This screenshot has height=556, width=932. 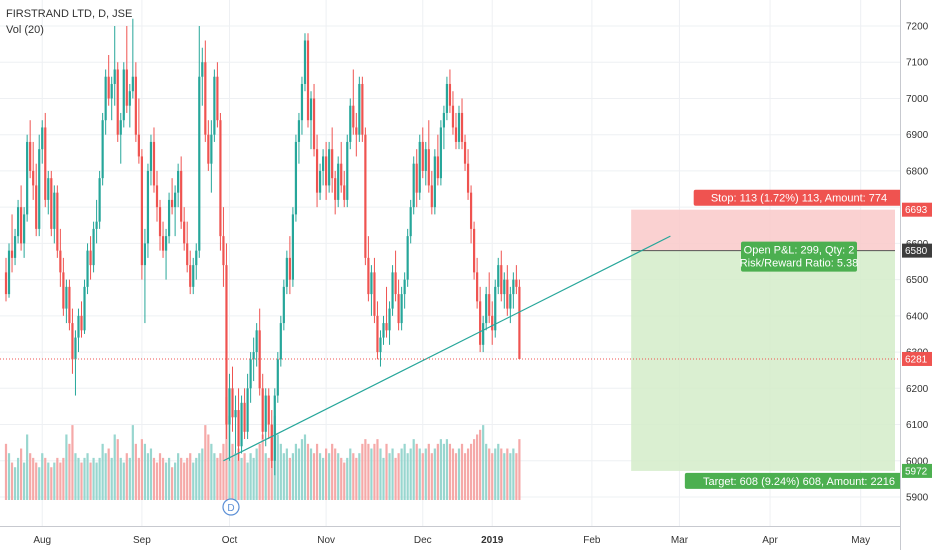 What do you see at coordinates (770, 540) in the screenshot?
I see `time-tick-label: Apr` at bounding box center [770, 540].